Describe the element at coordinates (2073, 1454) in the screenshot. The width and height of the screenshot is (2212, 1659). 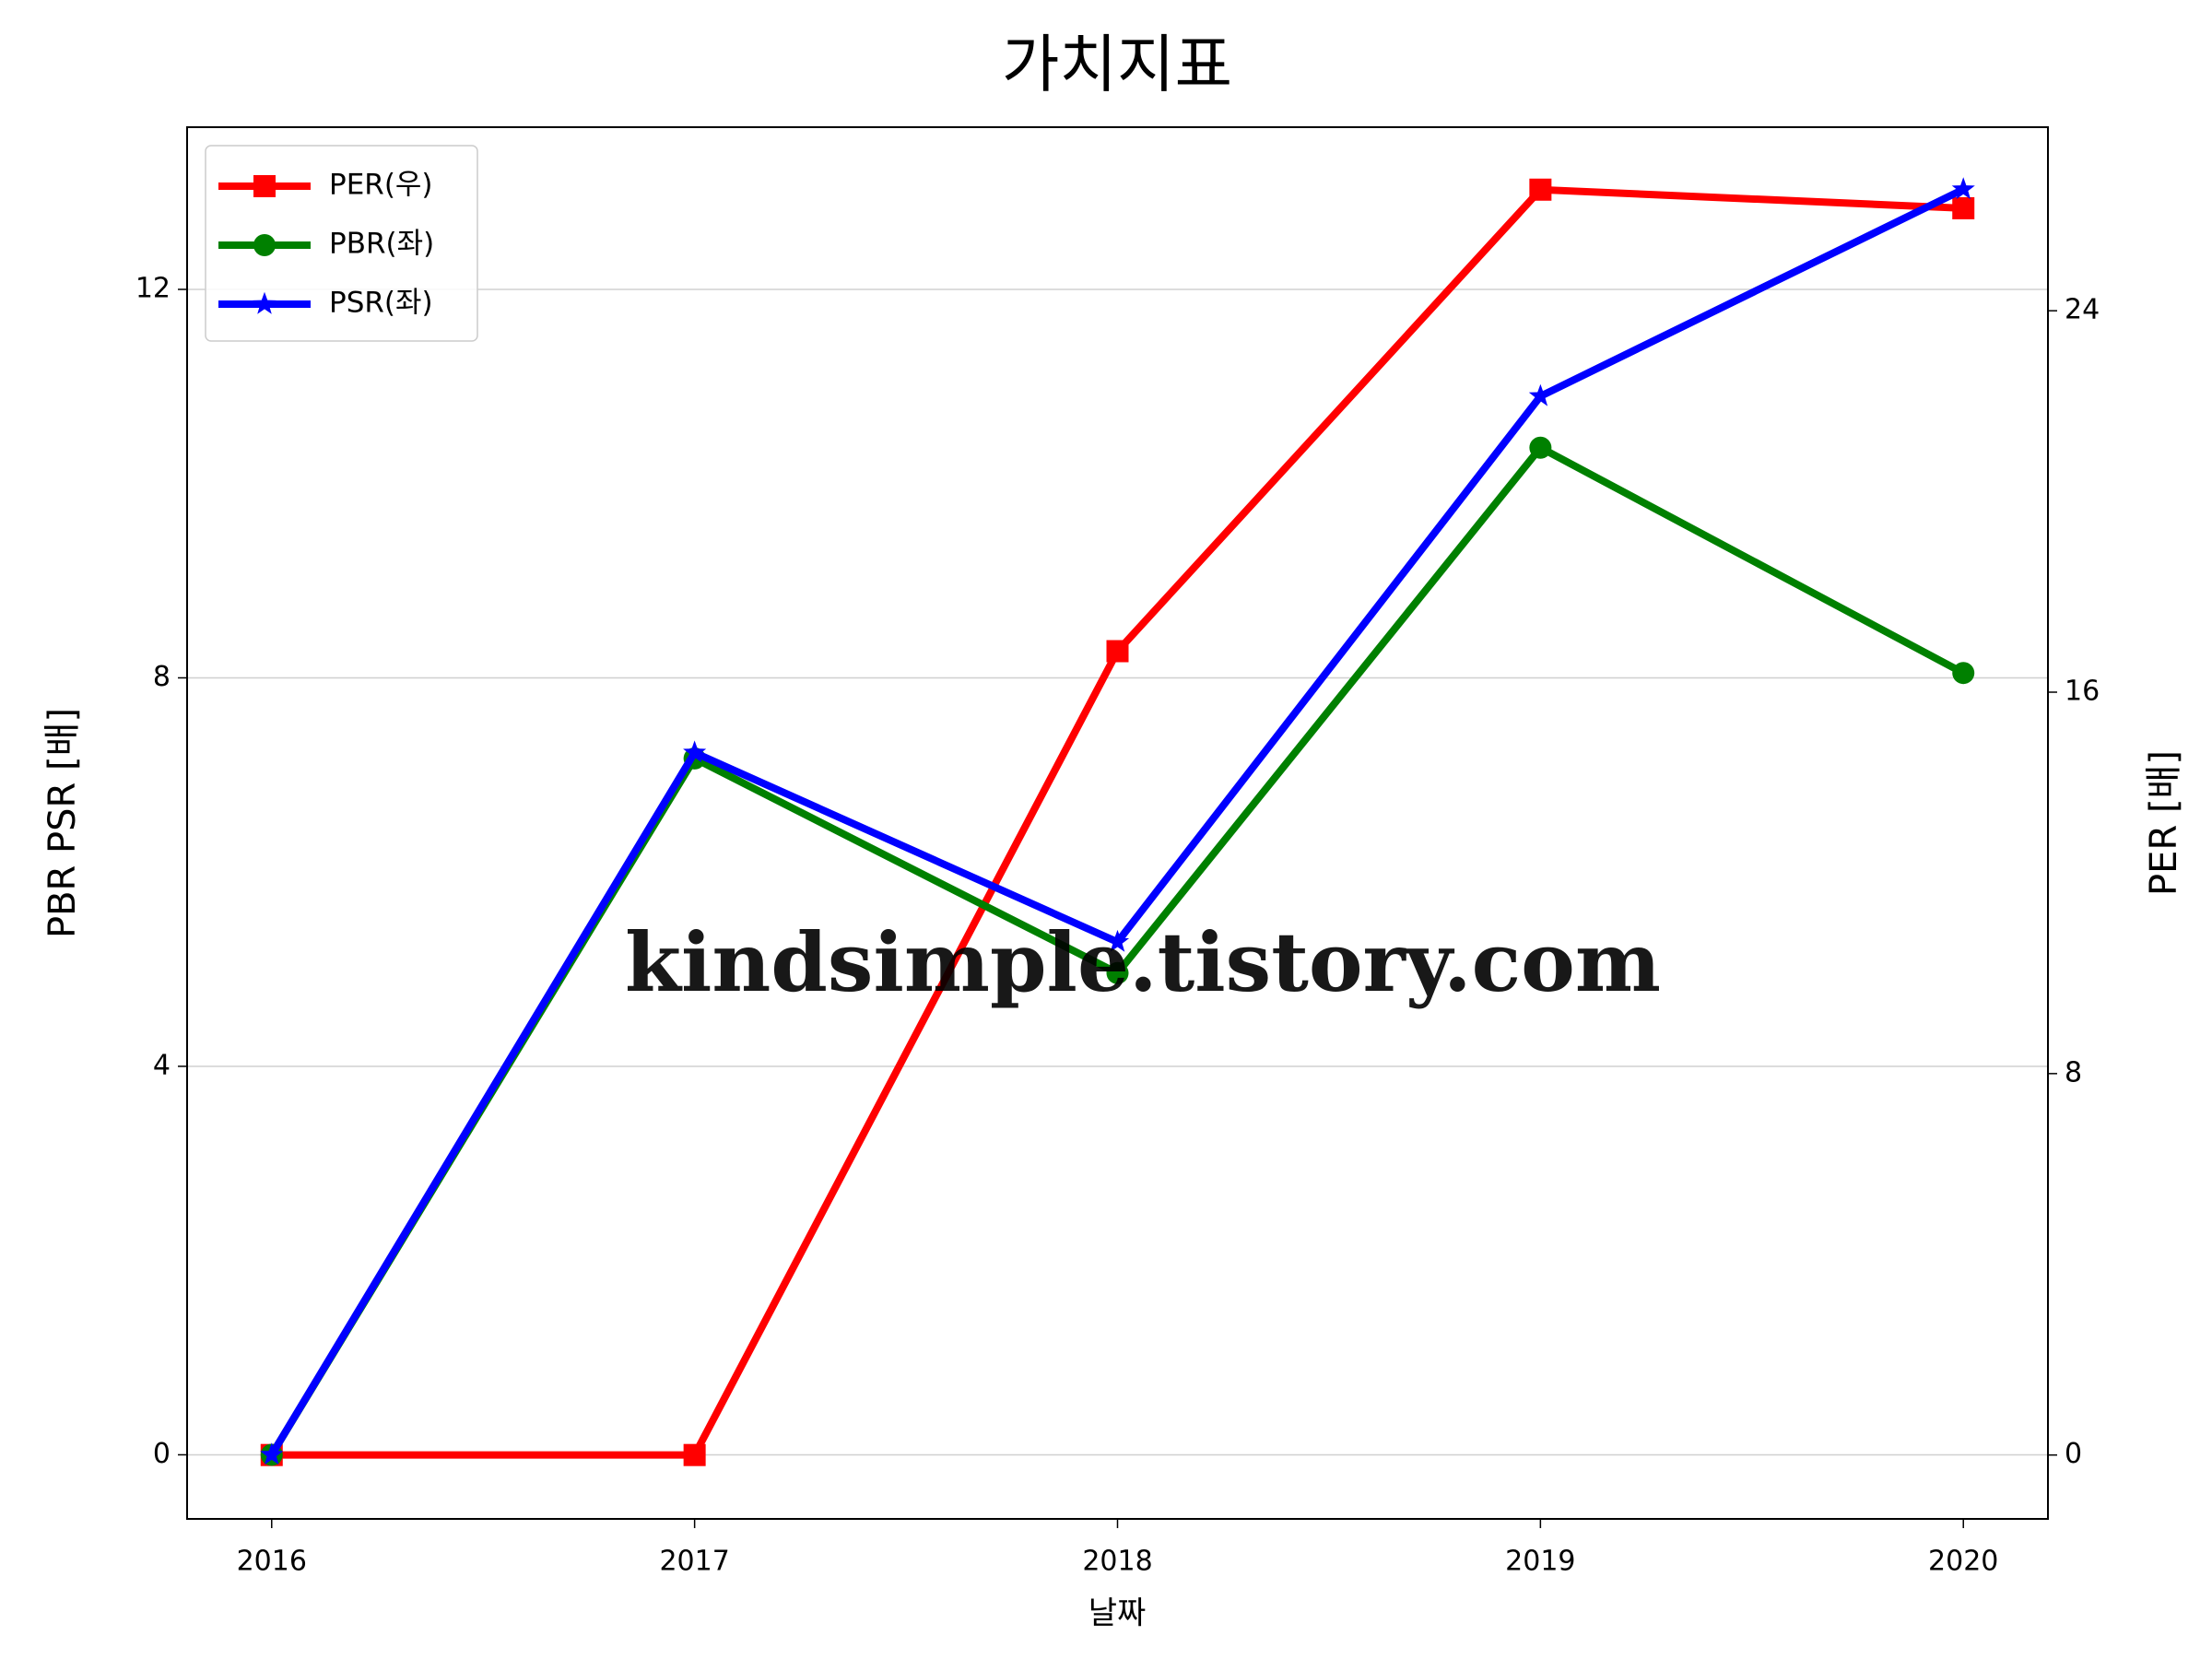
I see `y2-tick-label: 0` at that location.